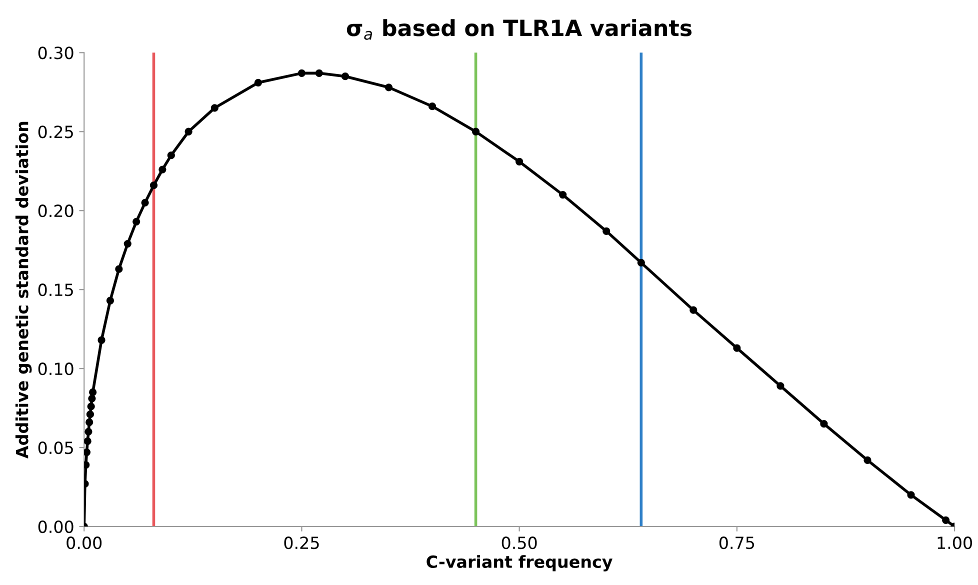 This screenshot has width=978, height=585. What do you see at coordinates (301, 543) in the screenshot?
I see `x-tick-label: 0.25` at bounding box center [301, 543].